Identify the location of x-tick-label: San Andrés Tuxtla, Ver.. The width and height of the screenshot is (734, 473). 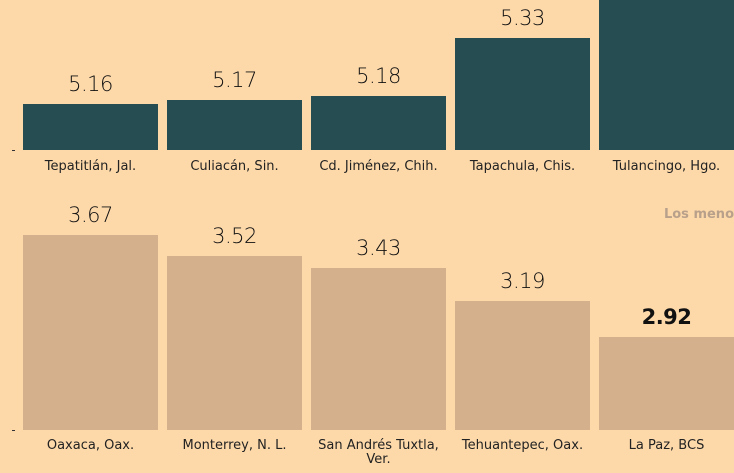
(378, 452).